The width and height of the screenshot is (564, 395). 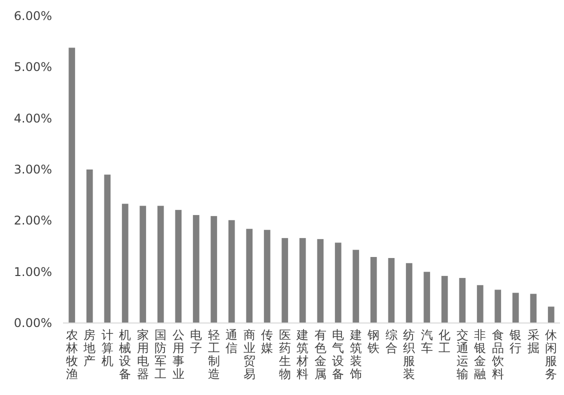 I want to click on y-tick-label: 3.00%, so click(x=33, y=169).